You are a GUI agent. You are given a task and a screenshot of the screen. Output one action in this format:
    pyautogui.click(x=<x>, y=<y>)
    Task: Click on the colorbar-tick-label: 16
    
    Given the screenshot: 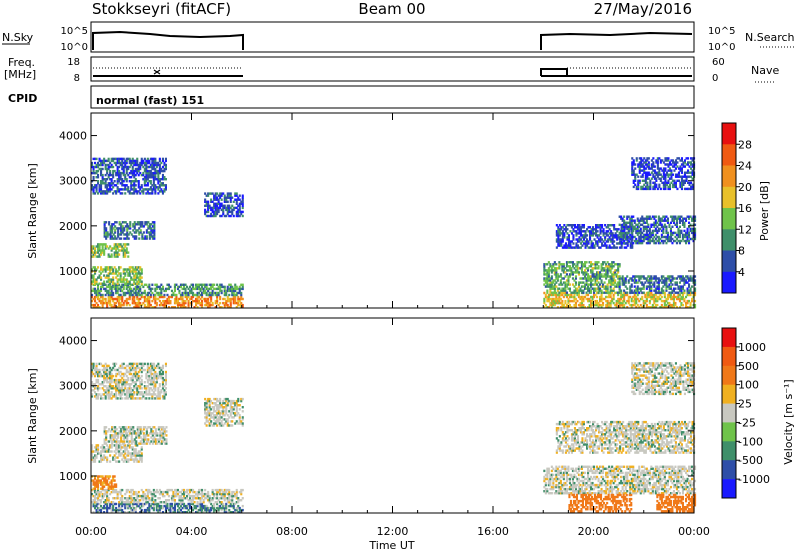 What is the action you would take?
    pyautogui.click(x=745, y=208)
    